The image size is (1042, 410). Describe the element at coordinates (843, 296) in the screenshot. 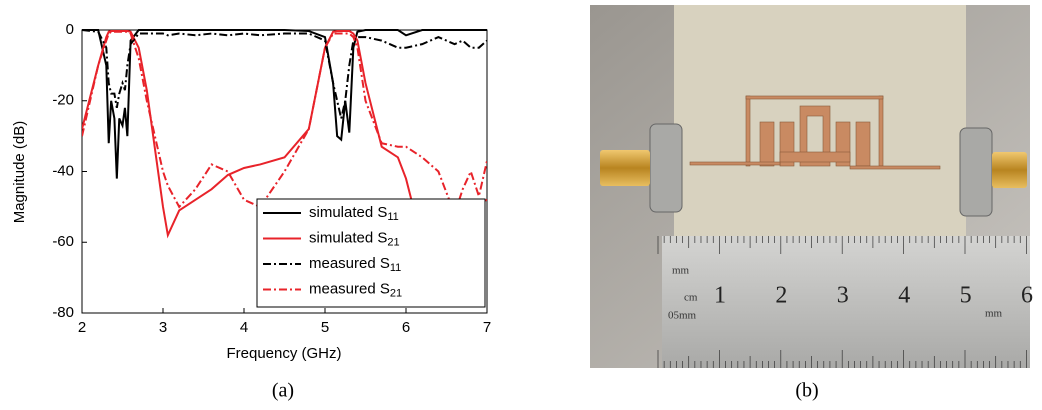

I see `ruler-number: 3` at that location.